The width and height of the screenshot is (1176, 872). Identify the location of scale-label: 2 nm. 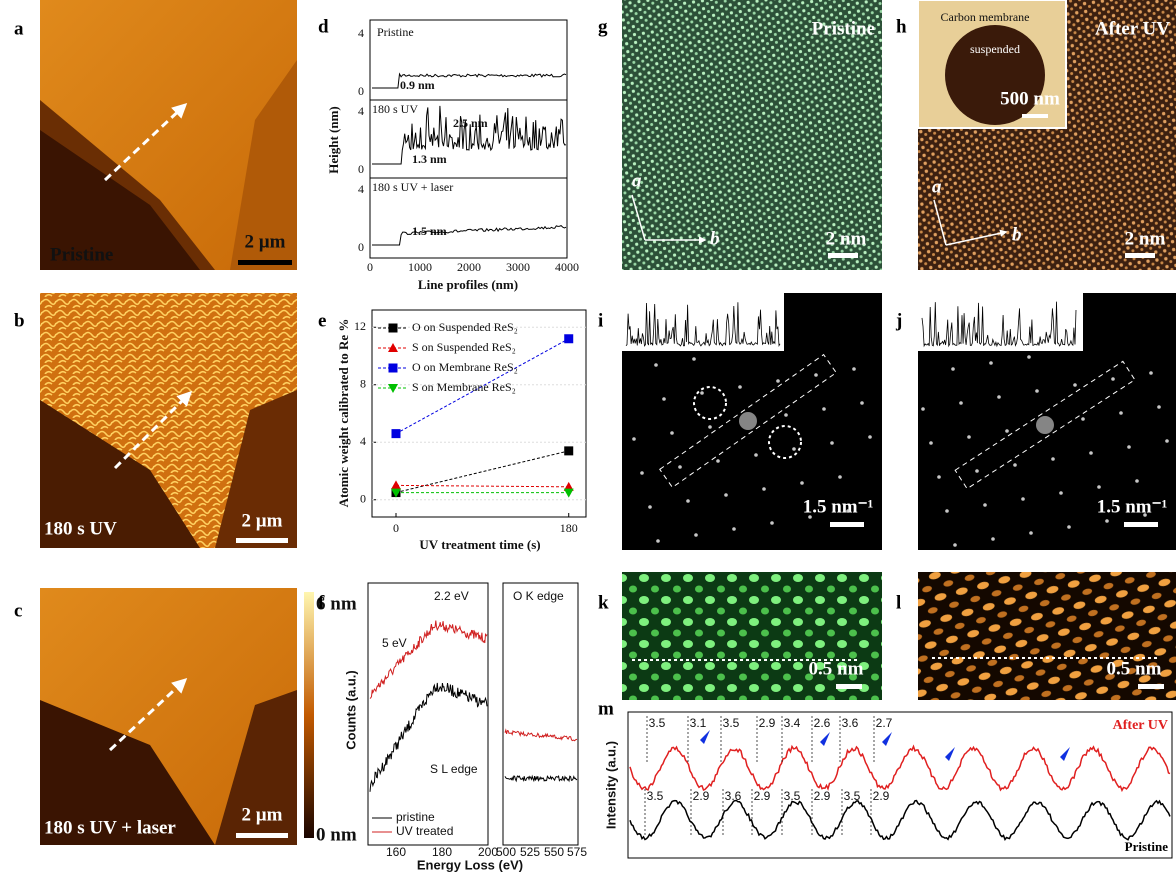
(846, 238).